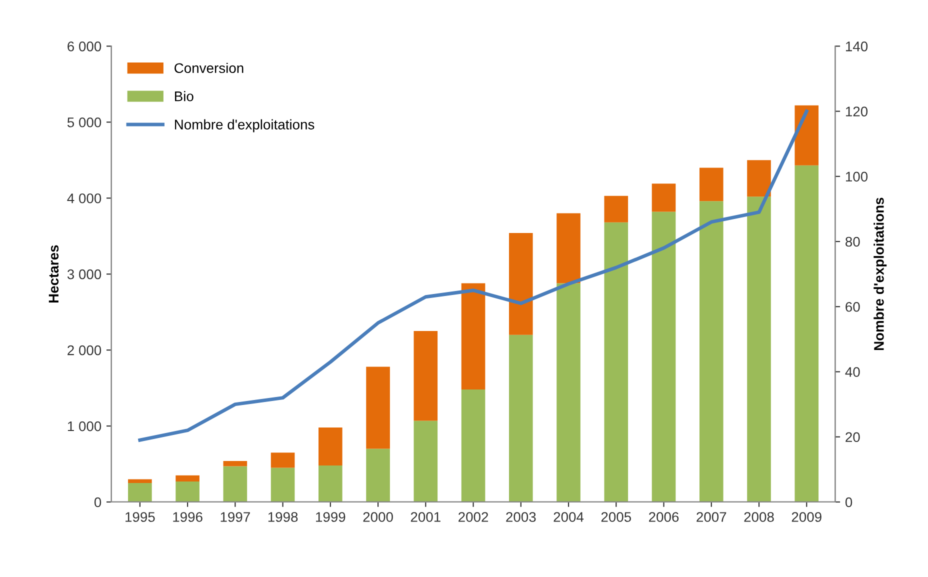 The image size is (928, 577). I want to click on x-tick-label: 1998, so click(283, 517).